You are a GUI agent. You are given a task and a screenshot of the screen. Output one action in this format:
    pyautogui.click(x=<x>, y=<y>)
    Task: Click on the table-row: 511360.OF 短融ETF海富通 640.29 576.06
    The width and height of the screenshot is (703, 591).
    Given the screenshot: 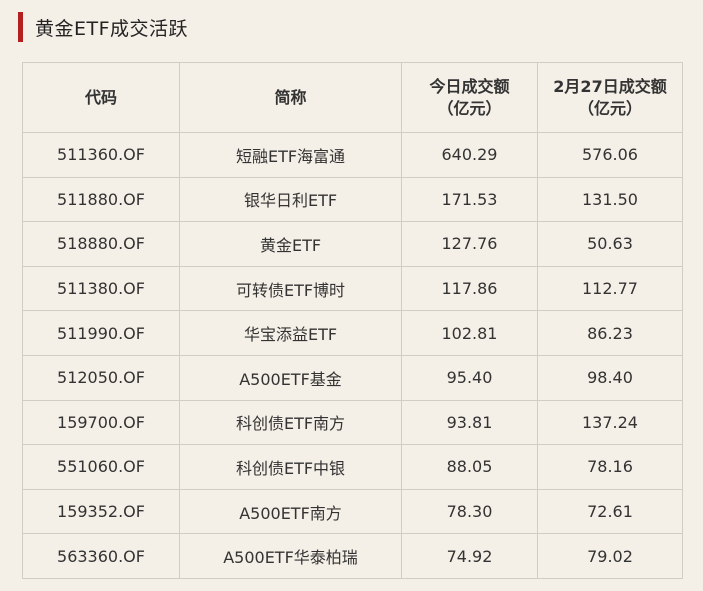 What is the action you would take?
    pyautogui.click(x=352, y=155)
    